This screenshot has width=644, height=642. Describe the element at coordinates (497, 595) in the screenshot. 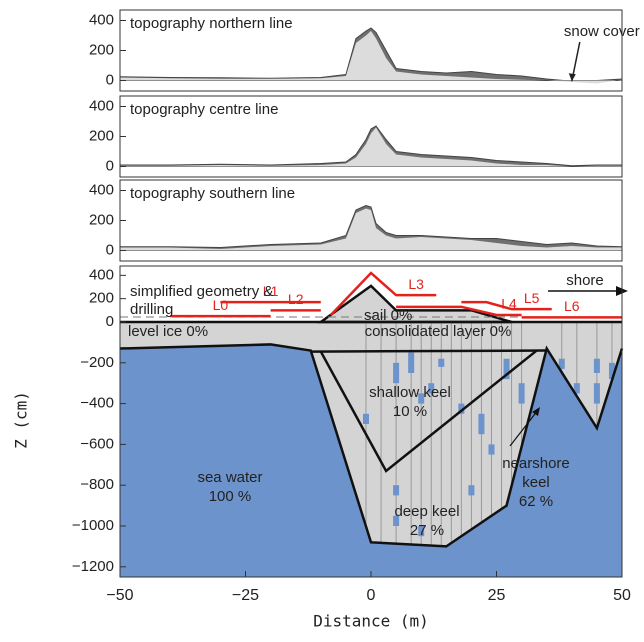

I see `x-tick-label: 25` at that location.